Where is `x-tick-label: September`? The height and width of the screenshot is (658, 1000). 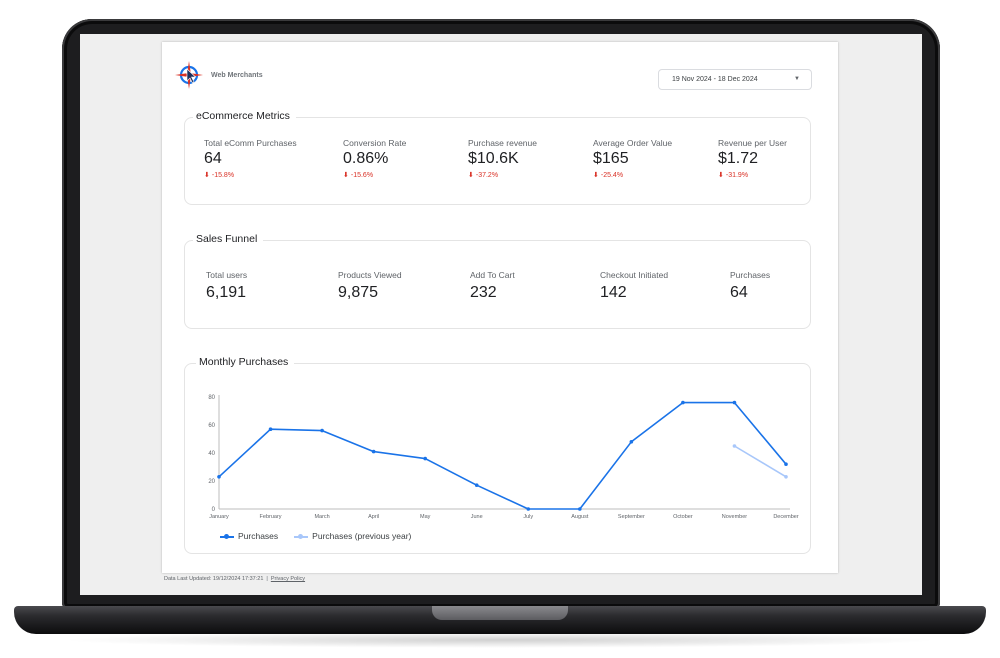
x-tick-label: September is located at coordinates (631, 517).